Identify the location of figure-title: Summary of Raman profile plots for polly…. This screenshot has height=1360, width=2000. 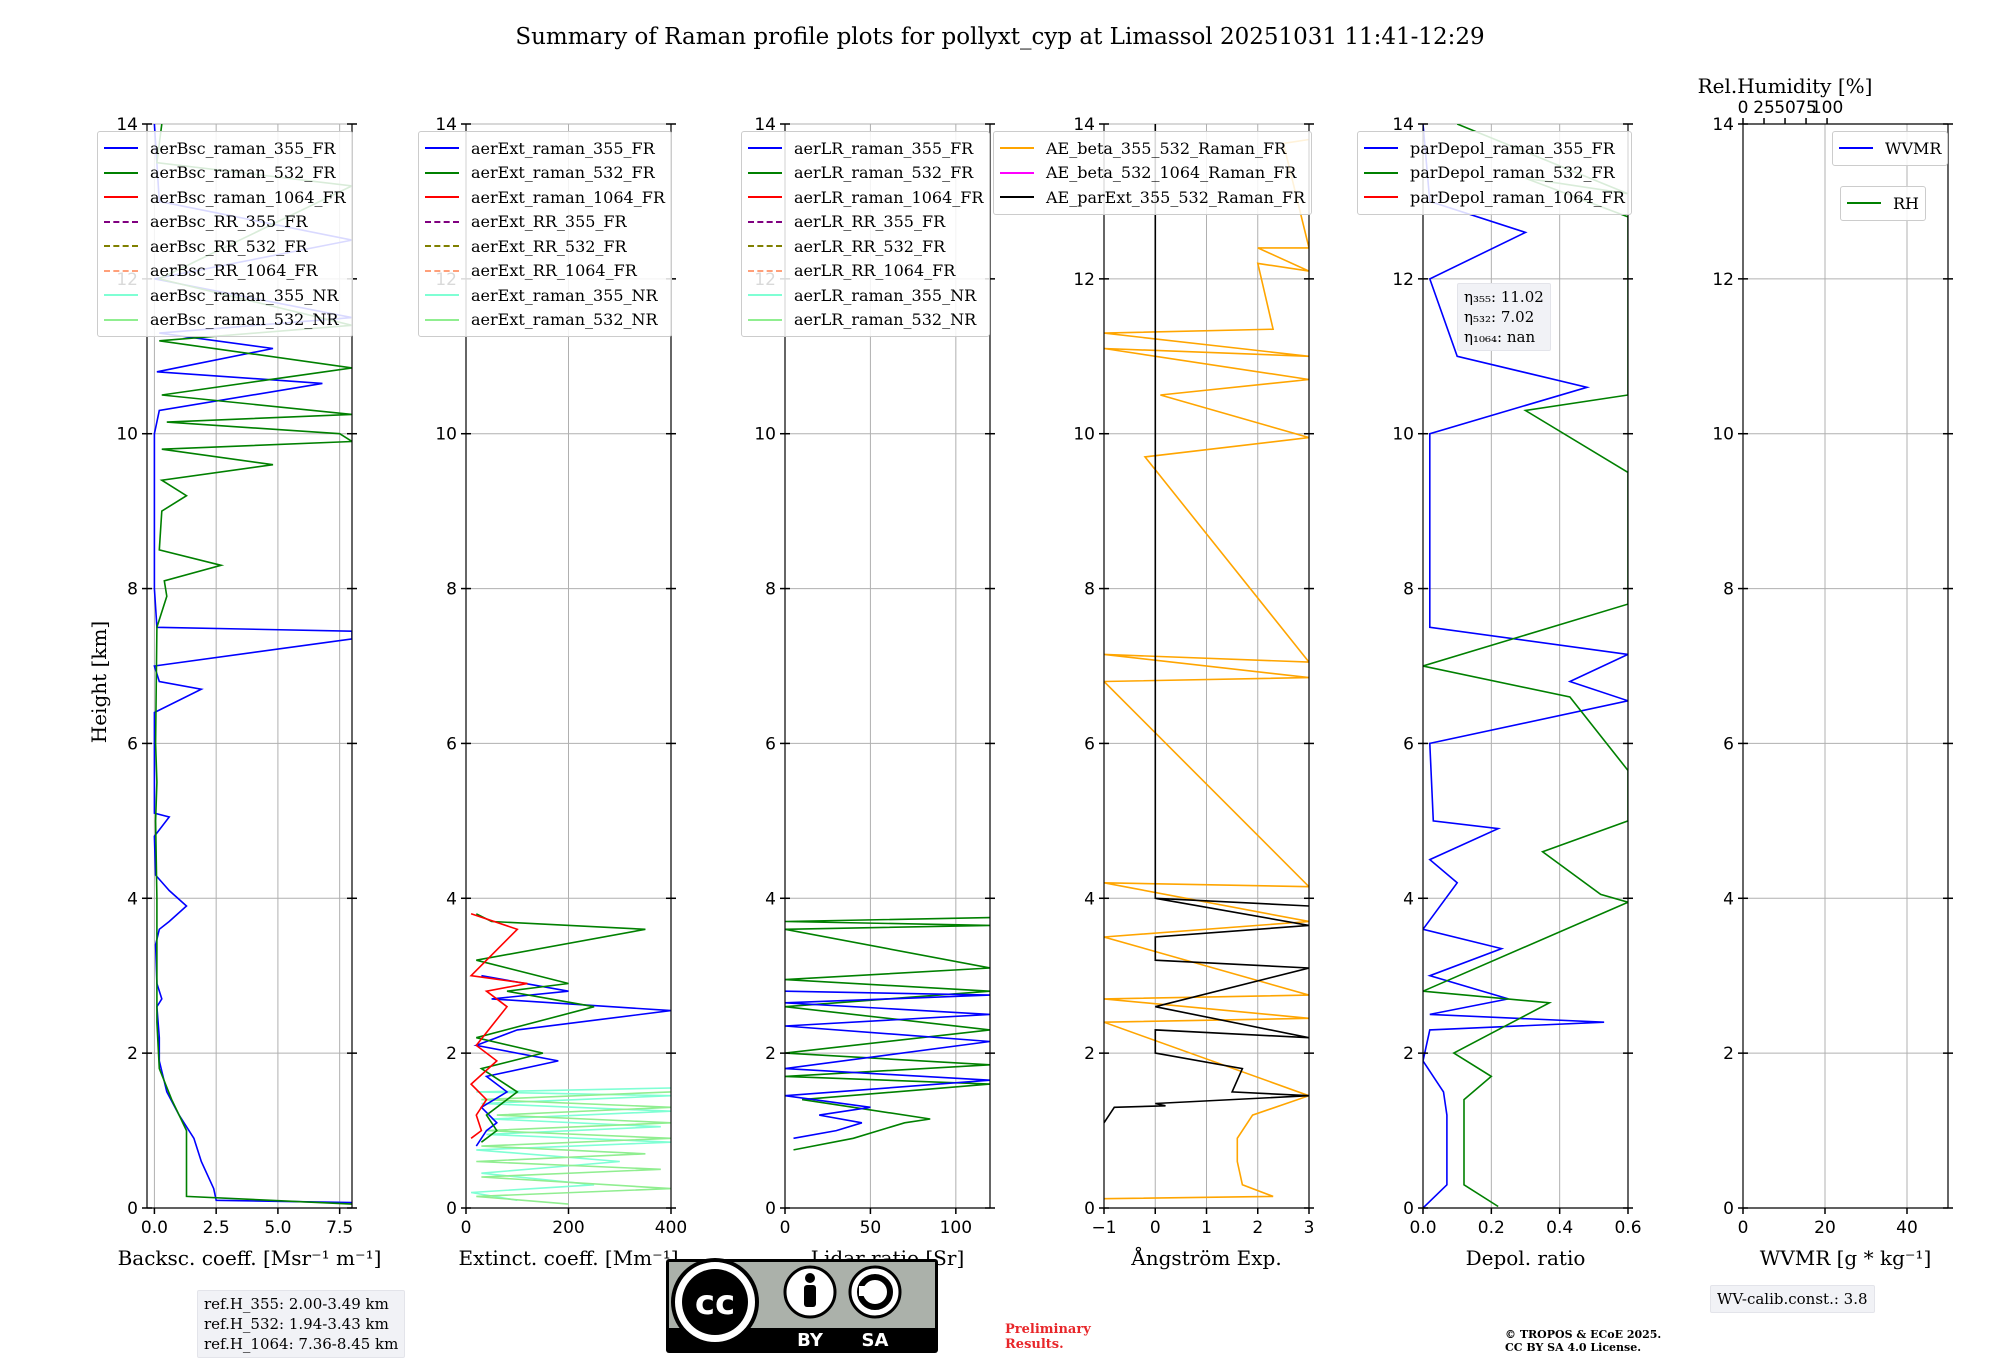
(999, 37).